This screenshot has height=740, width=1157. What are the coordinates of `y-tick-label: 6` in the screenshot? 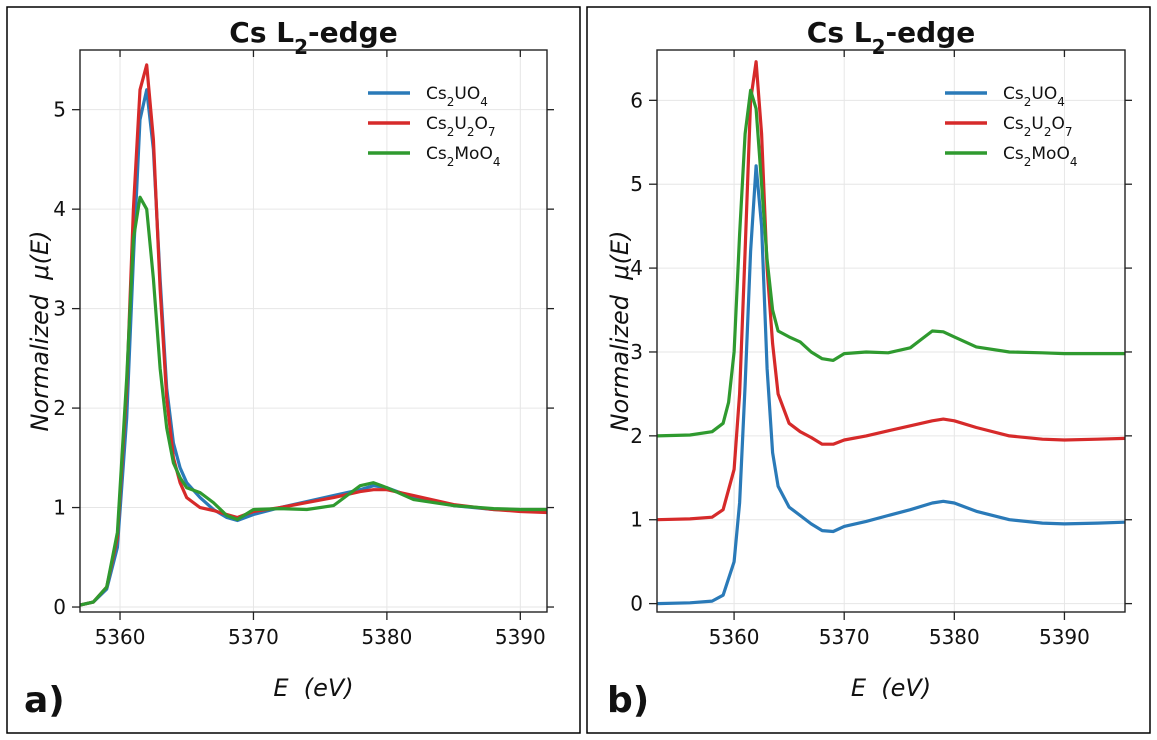 It's located at (636, 100).